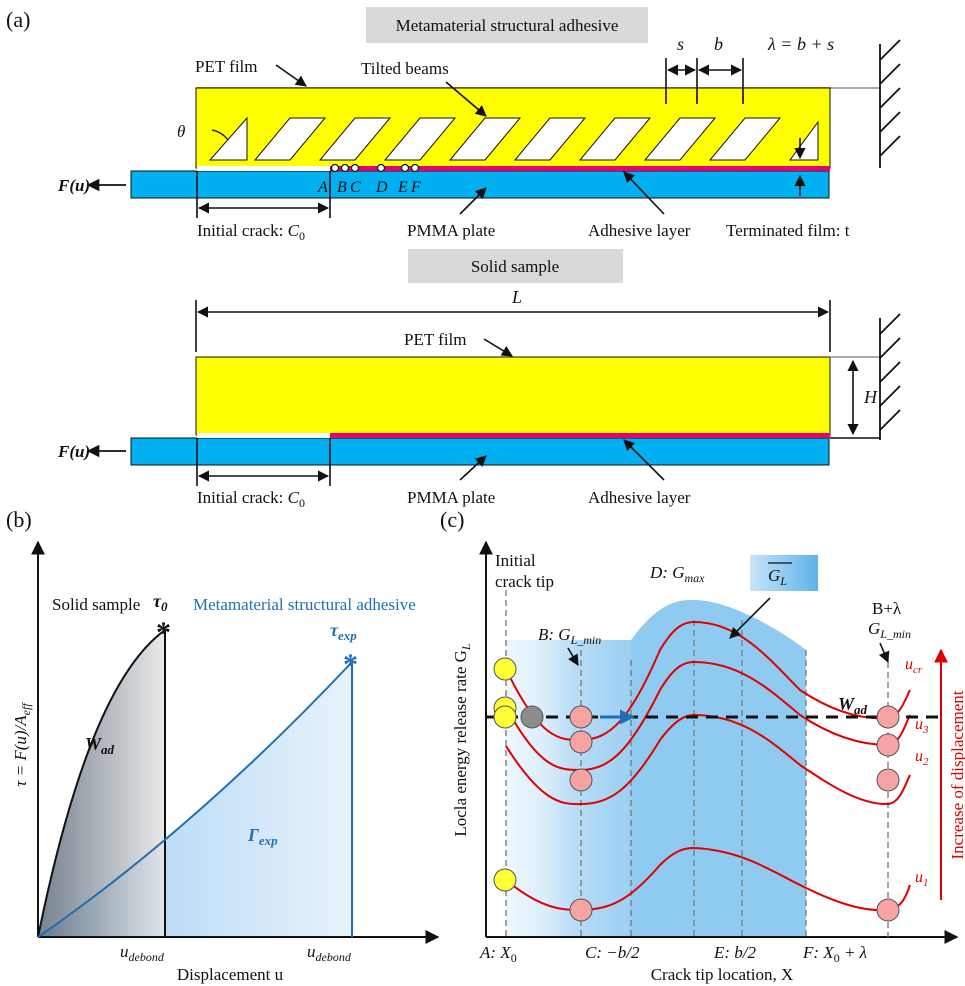 This screenshot has width=965, height=986. What do you see at coordinates (515, 560) in the screenshot?
I see `initial-text-1: Initial` at bounding box center [515, 560].